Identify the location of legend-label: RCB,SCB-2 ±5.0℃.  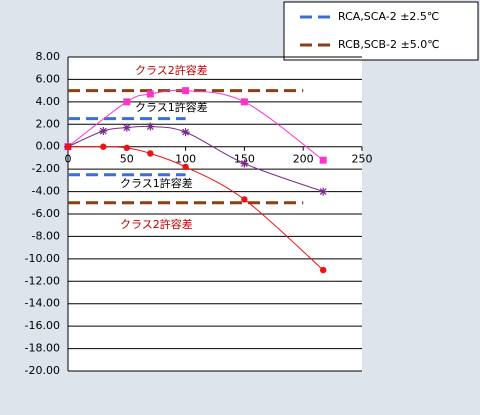
(389, 44).